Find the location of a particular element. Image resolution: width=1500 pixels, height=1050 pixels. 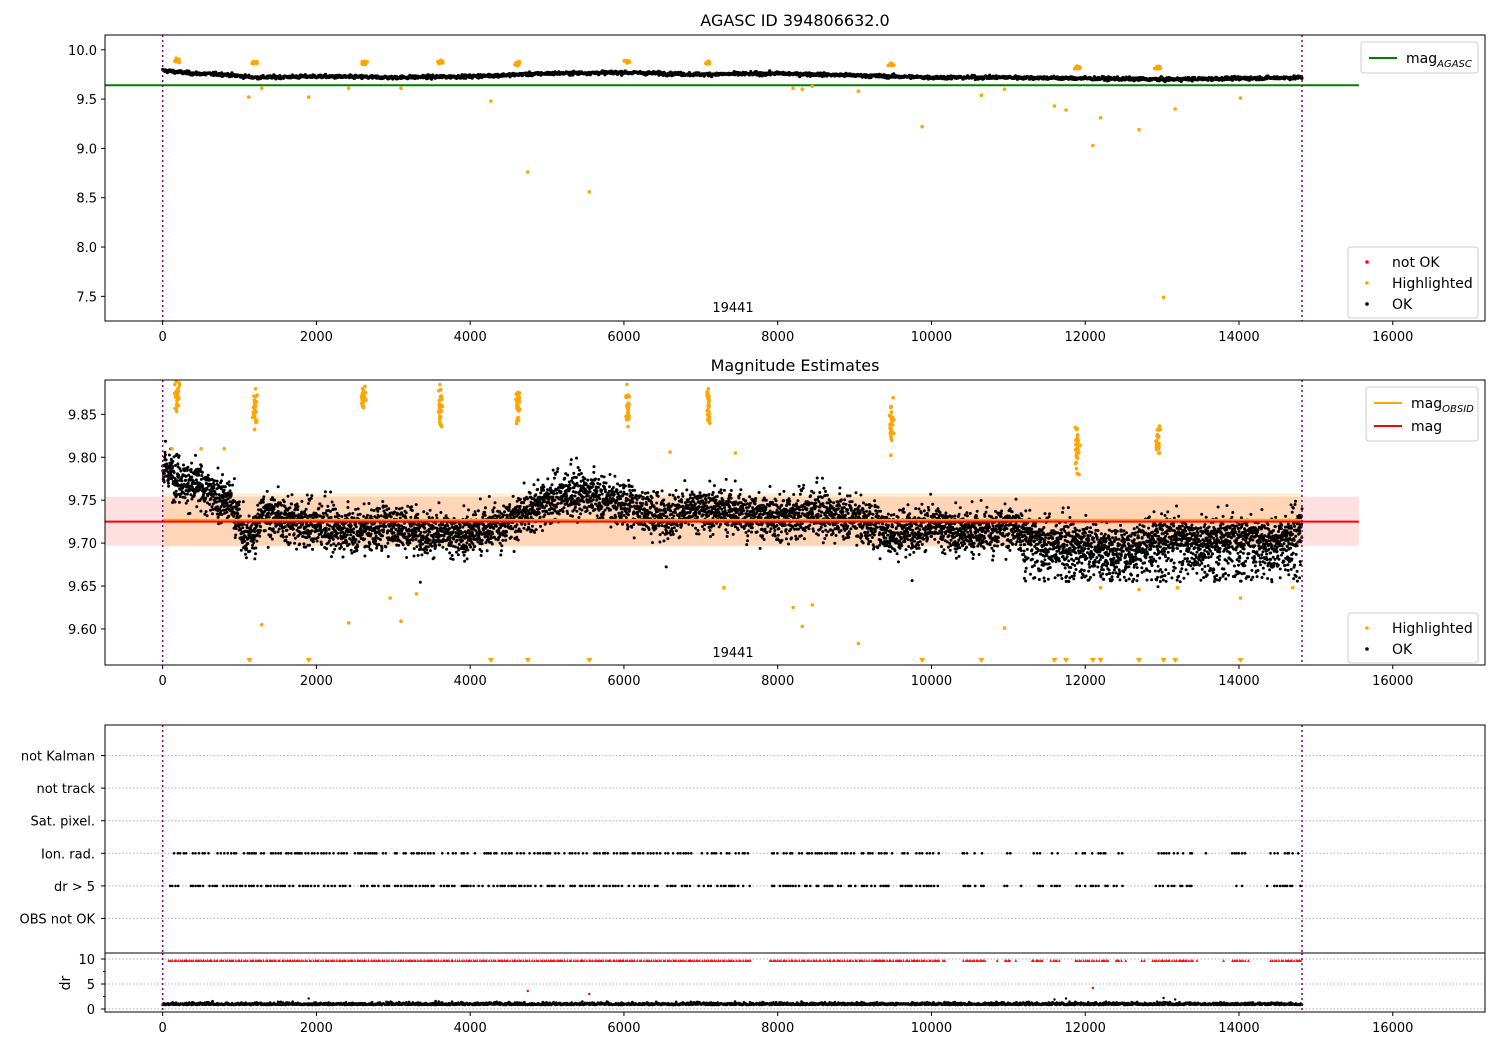

agasc-bottom-legend-marker is located at coordinates (1367, 304).